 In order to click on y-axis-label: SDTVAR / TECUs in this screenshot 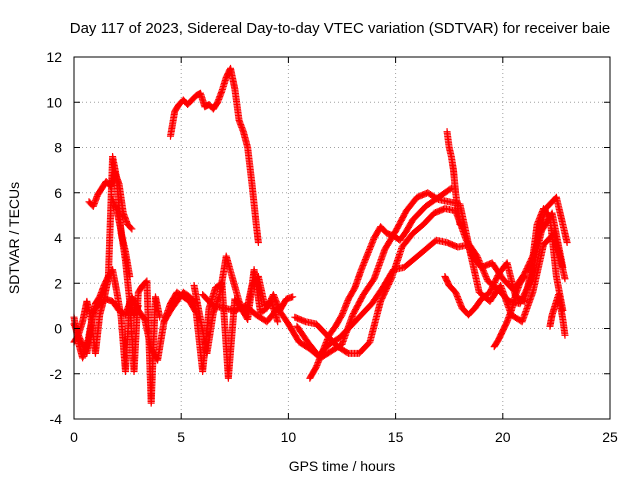, I will do `click(14, 238)`.